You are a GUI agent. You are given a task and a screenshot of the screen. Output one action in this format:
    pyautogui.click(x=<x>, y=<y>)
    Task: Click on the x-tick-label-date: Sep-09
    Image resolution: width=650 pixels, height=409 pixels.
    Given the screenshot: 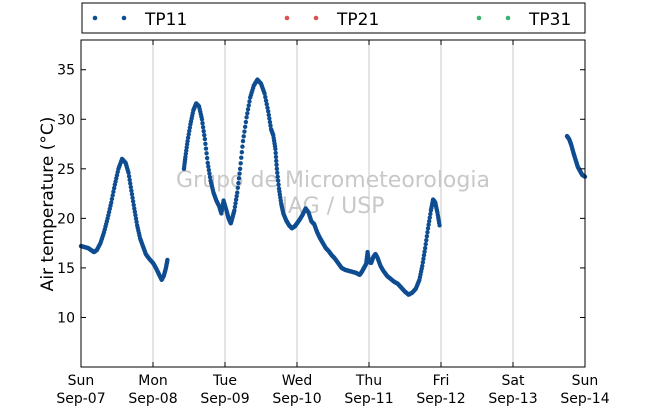 What is the action you would take?
    pyautogui.click(x=224, y=399)
    